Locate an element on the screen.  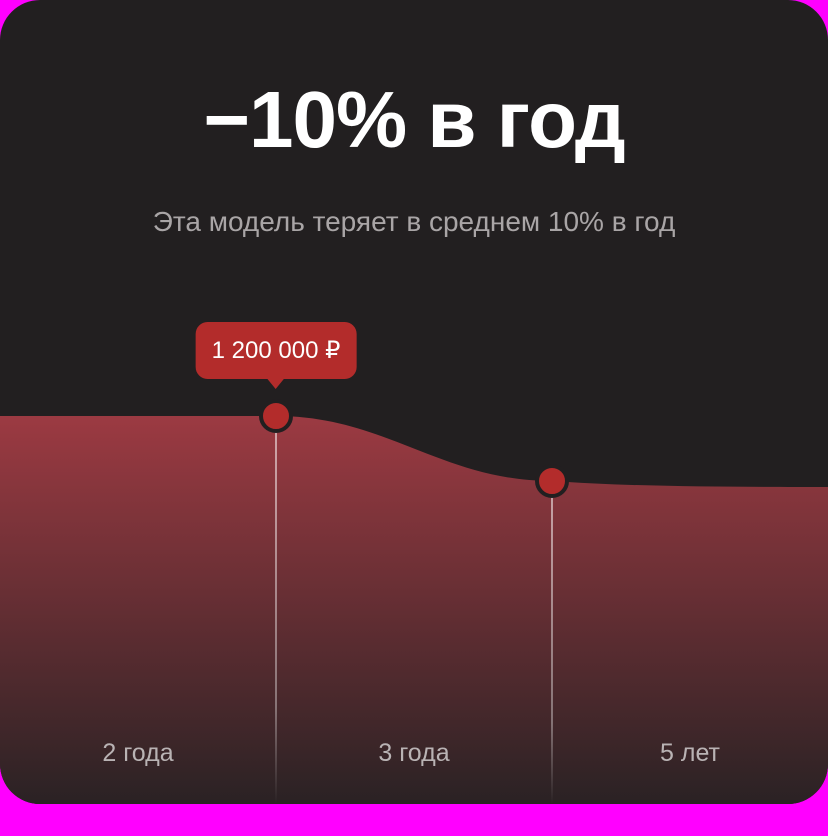
x-tick-label: 5 лет is located at coordinates (690, 753).